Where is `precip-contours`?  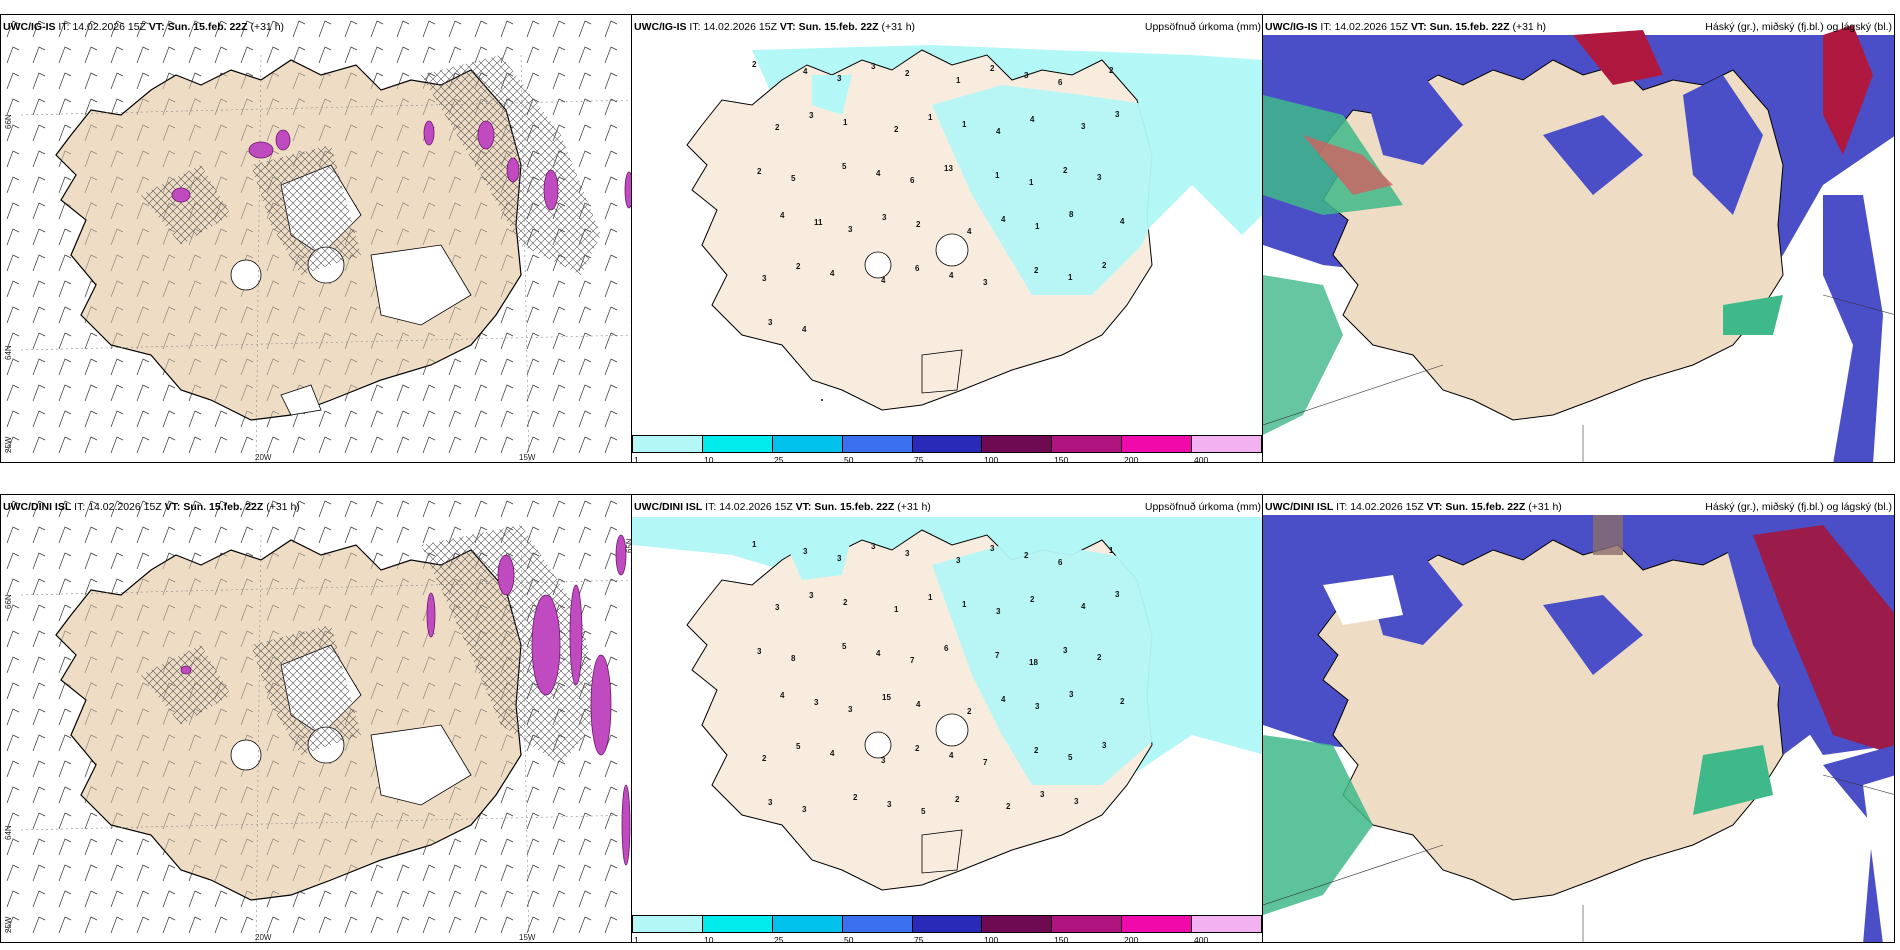 precip-contours is located at coordinates (401, 165).